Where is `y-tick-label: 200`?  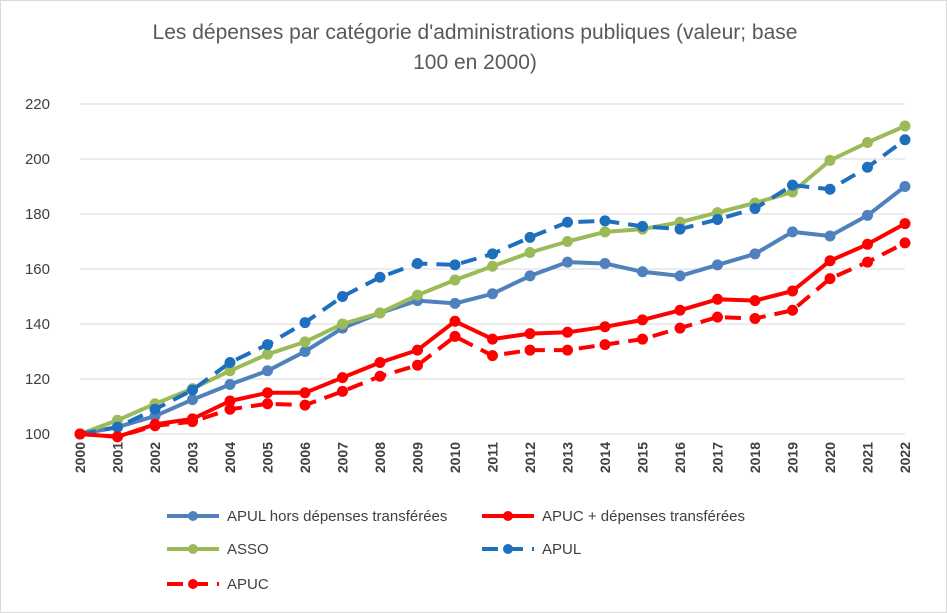
y-tick-label: 200 is located at coordinates (37, 159).